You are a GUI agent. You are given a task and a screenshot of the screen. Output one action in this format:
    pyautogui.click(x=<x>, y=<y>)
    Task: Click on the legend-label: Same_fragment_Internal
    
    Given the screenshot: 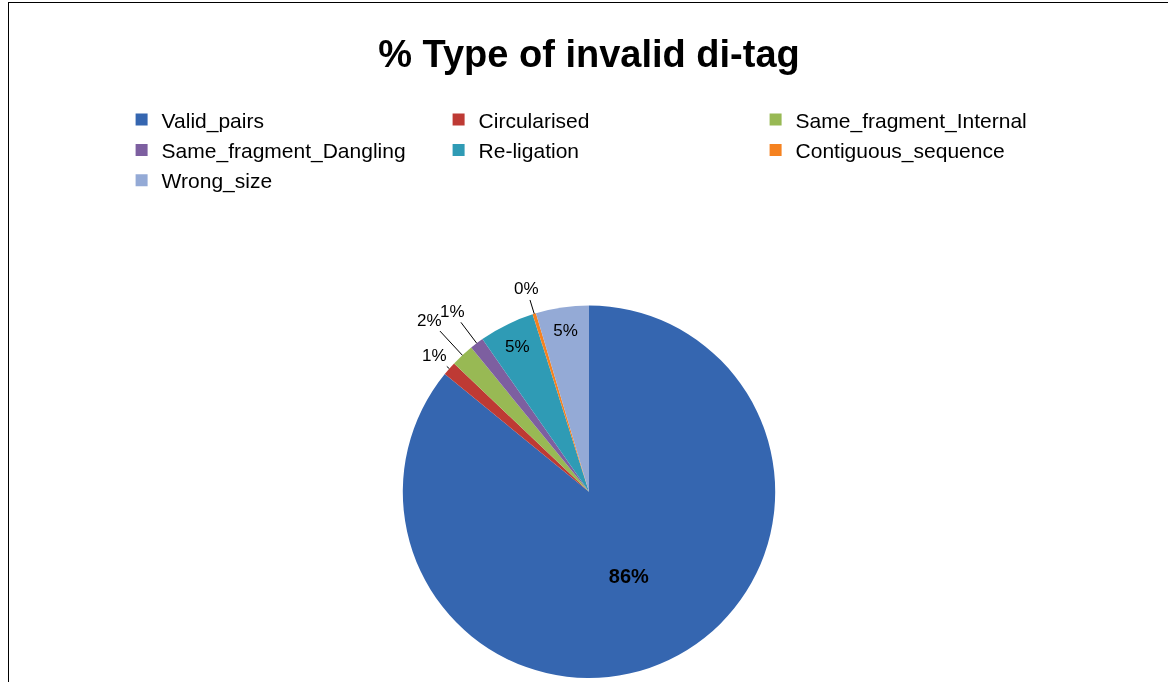 What is the action you would take?
    pyautogui.click(x=911, y=120)
    